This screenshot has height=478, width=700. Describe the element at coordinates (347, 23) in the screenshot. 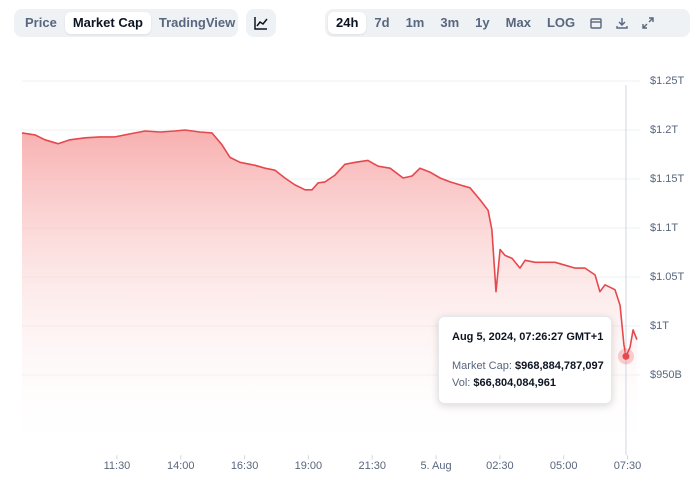

I see `range: 24h` at that location.